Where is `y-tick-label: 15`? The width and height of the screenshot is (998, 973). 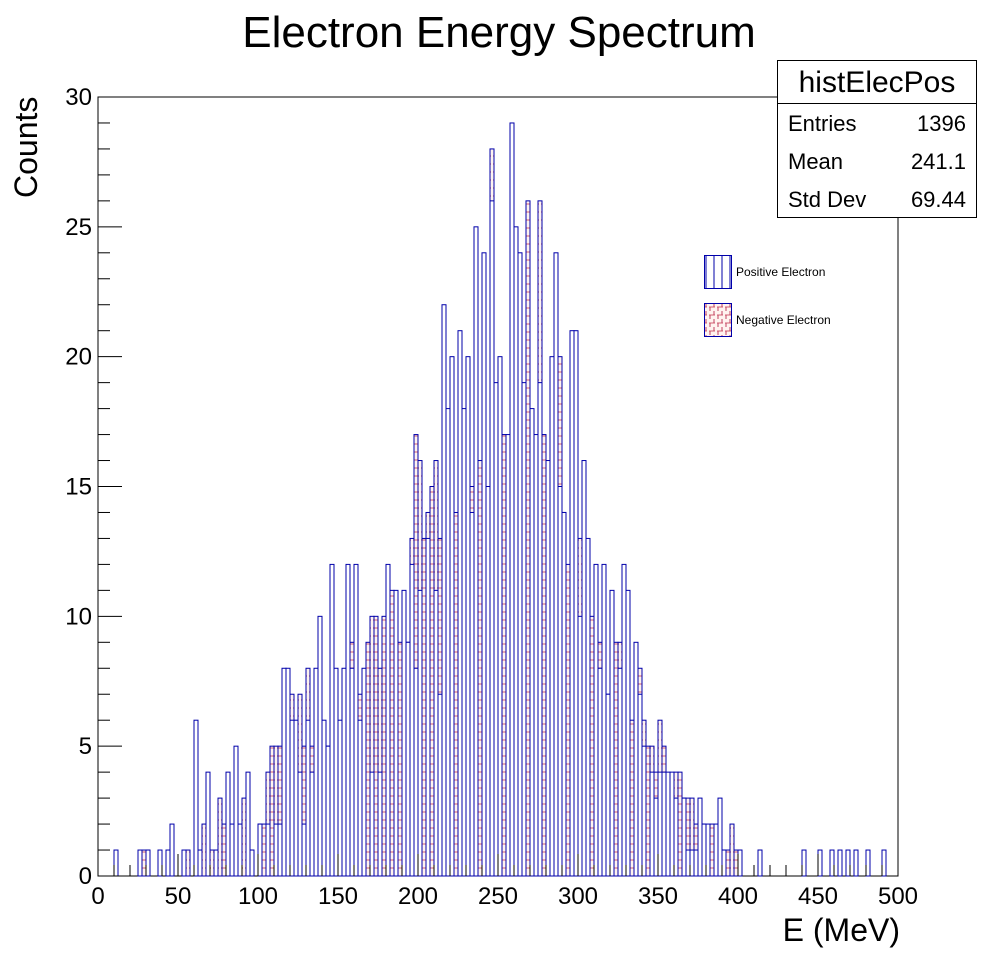 y-tick-label: 15 is located at coordinates (78, 487).